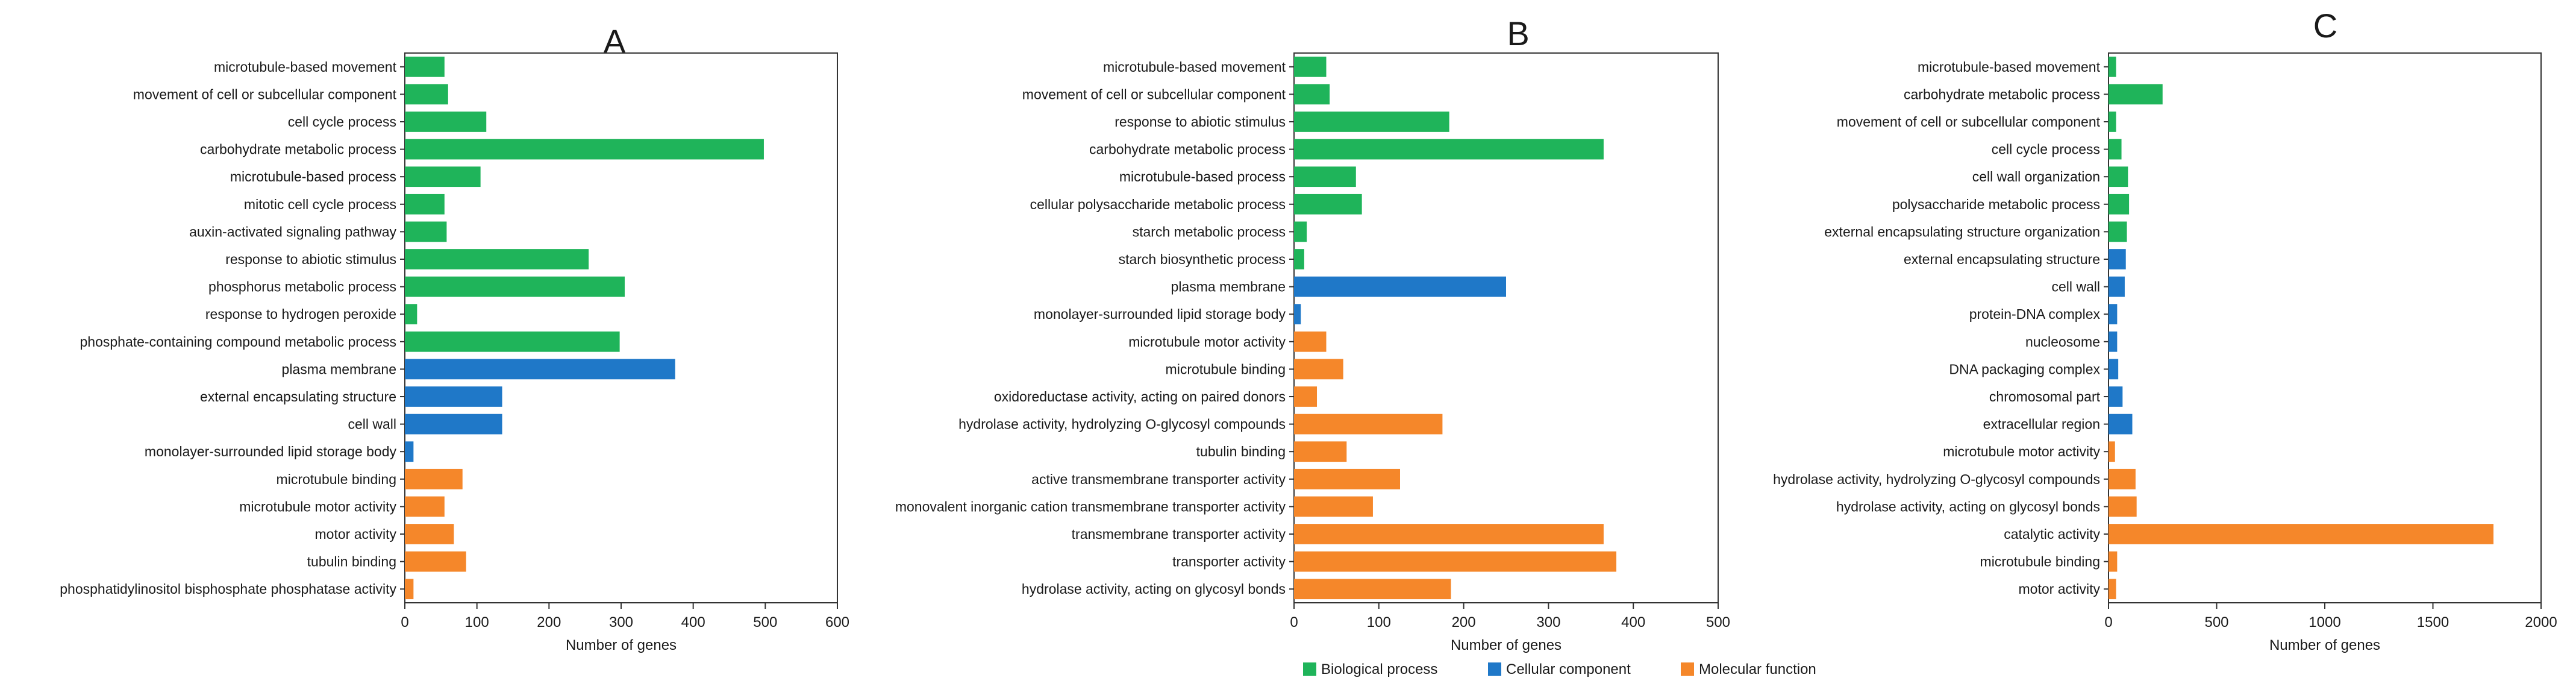 This screenshot has height=692, width=2576. I want to click on x-tick-label: 200, so click(1464, 622).